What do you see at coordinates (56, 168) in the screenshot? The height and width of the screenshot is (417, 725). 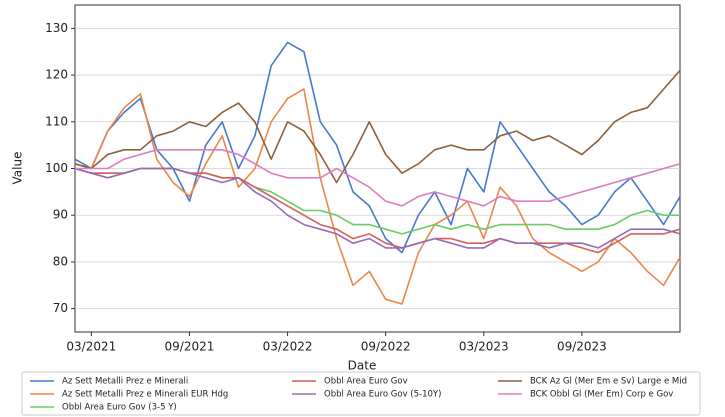 I see `y-tick-label: 100` at bounding box center [56, 168].